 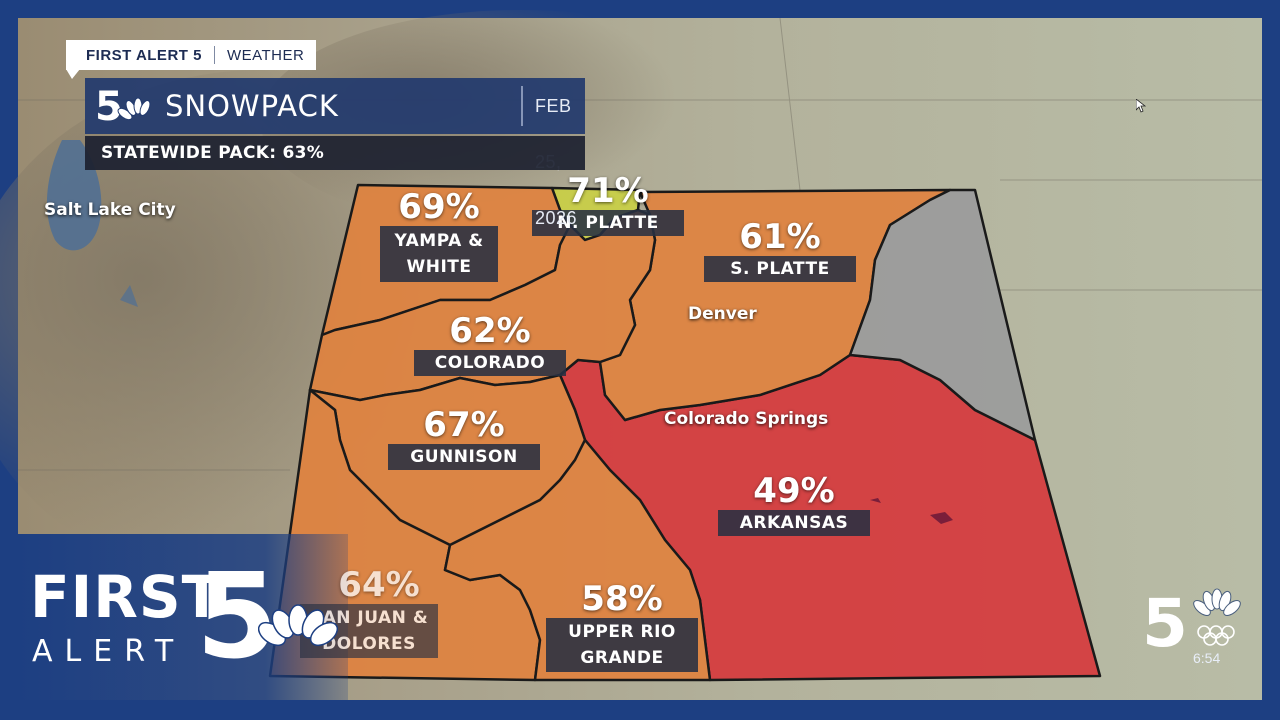 What do you see at coordinates (369, 644) in the screenshot?
I see `region-name-line: DOLORES` at bounding box center [369, 644].